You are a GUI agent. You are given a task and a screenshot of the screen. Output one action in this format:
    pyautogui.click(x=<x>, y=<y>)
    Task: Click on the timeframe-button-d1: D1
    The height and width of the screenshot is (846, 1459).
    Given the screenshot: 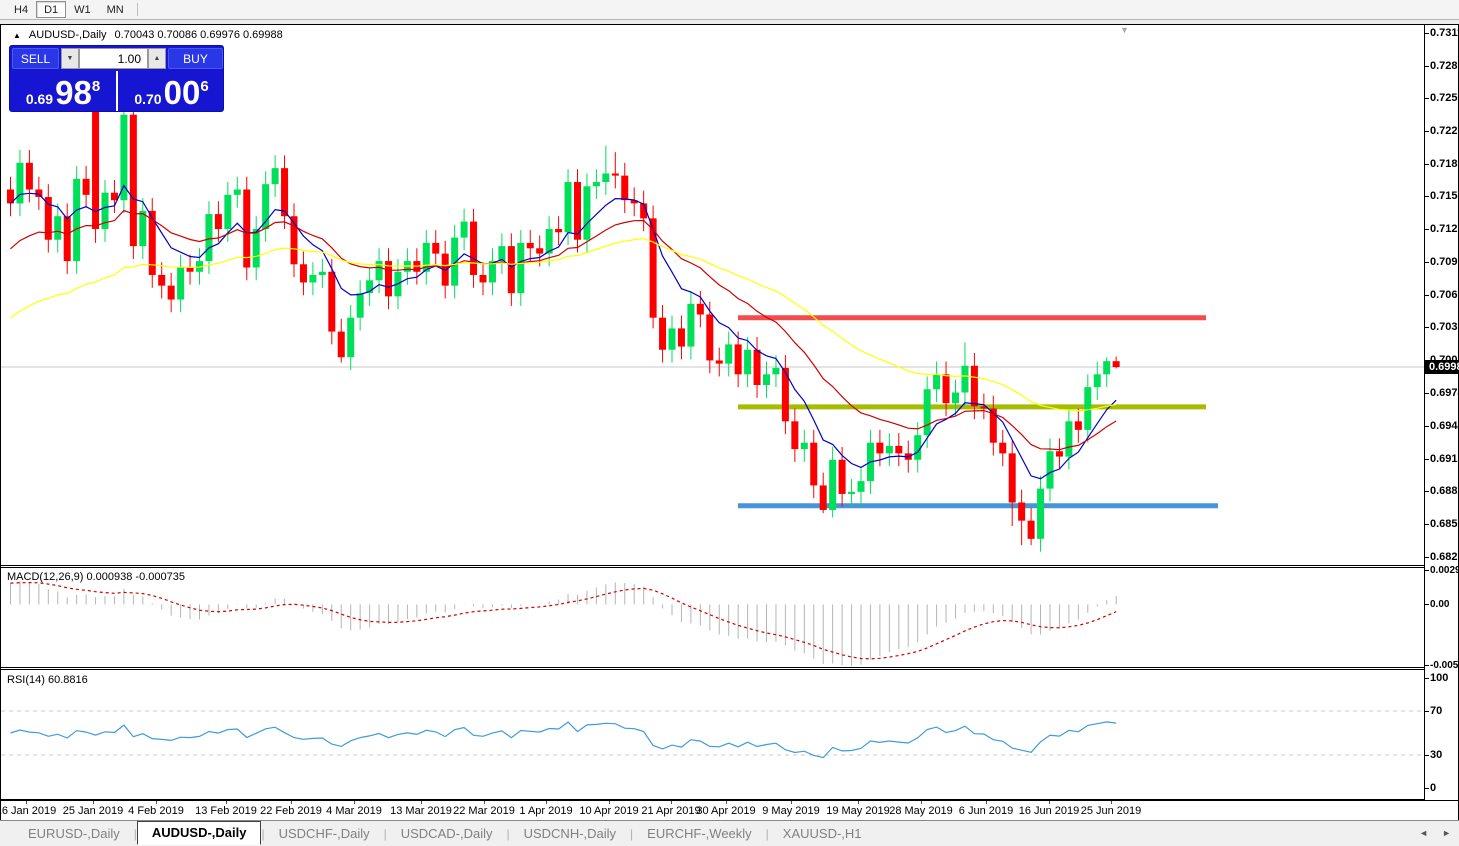 What is the action you would take?
    pyautogui.click(x=51, y=9)
    